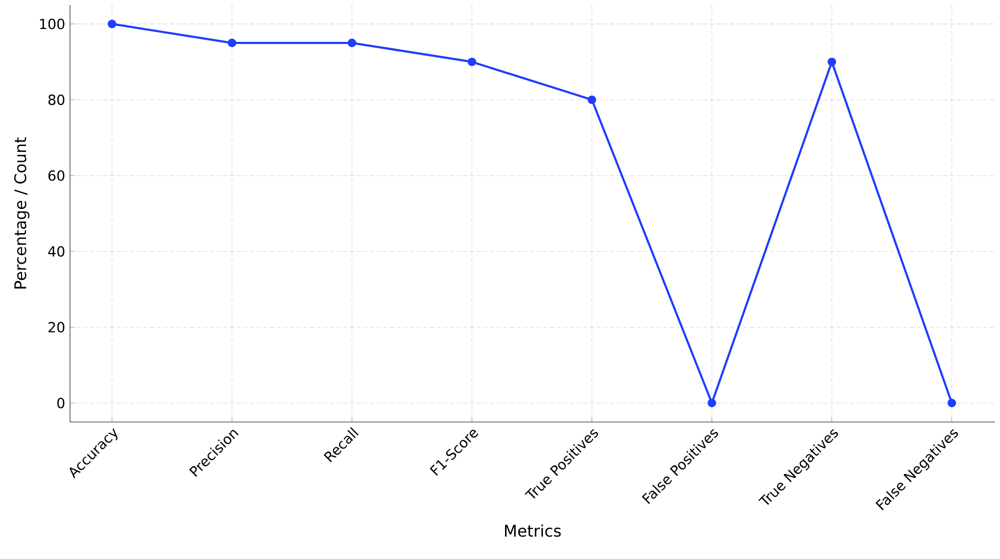 This screenshot has height=559, width=1000. What do you see at coordinates (56, 327) in the screenshot?
I see `y-tick-label: 20` at bounding box center [56, 327].